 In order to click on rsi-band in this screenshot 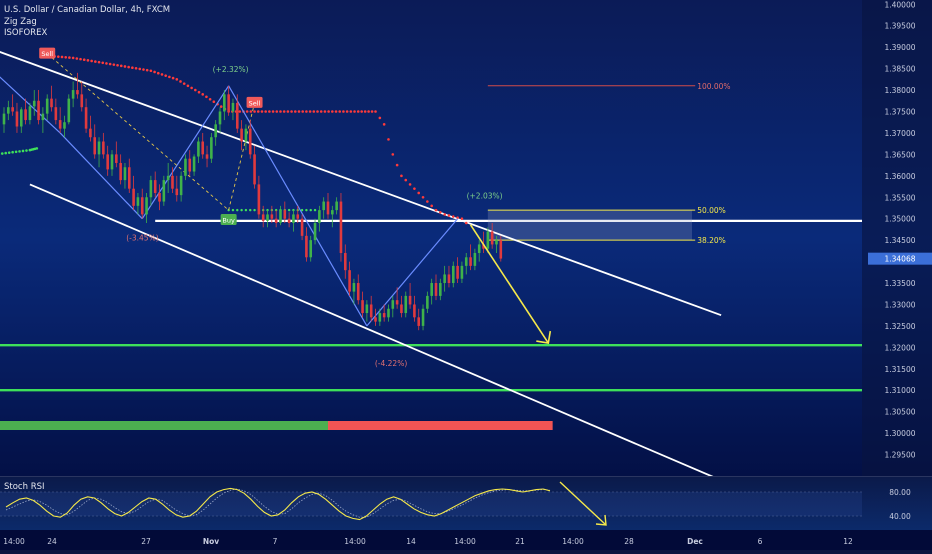, I will do `click(431, 504)`.